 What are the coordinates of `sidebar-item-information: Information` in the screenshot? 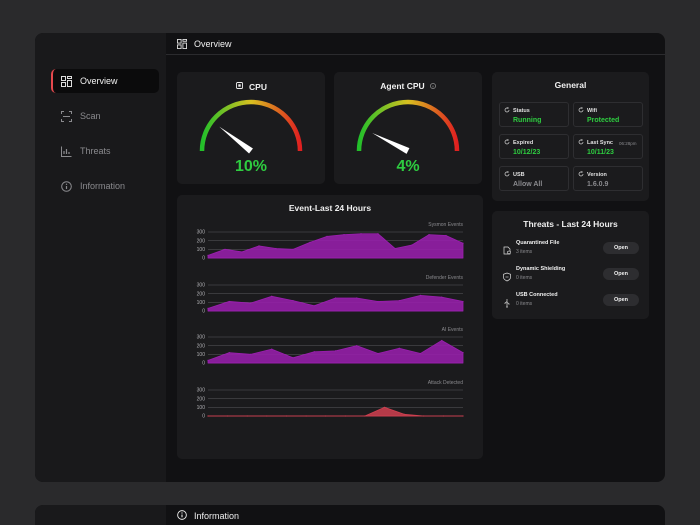 It's located at (105, 186).